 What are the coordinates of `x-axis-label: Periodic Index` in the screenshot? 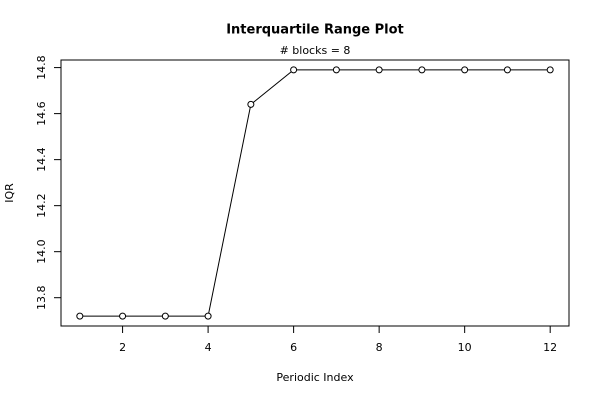 It's located at (315, 377).